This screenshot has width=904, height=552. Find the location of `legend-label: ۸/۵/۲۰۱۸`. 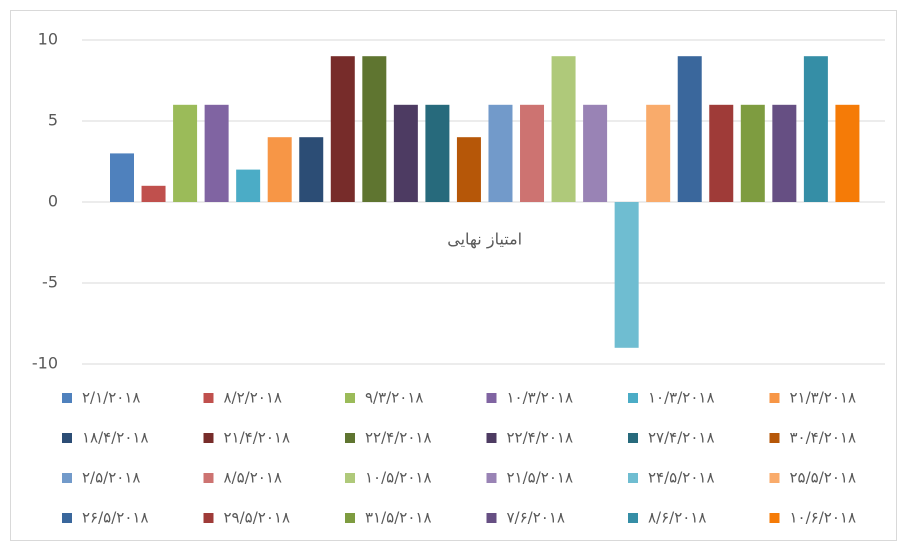

legend-label: ۸/۵/۲۰۱۸ is located at coordinates (253, 478).